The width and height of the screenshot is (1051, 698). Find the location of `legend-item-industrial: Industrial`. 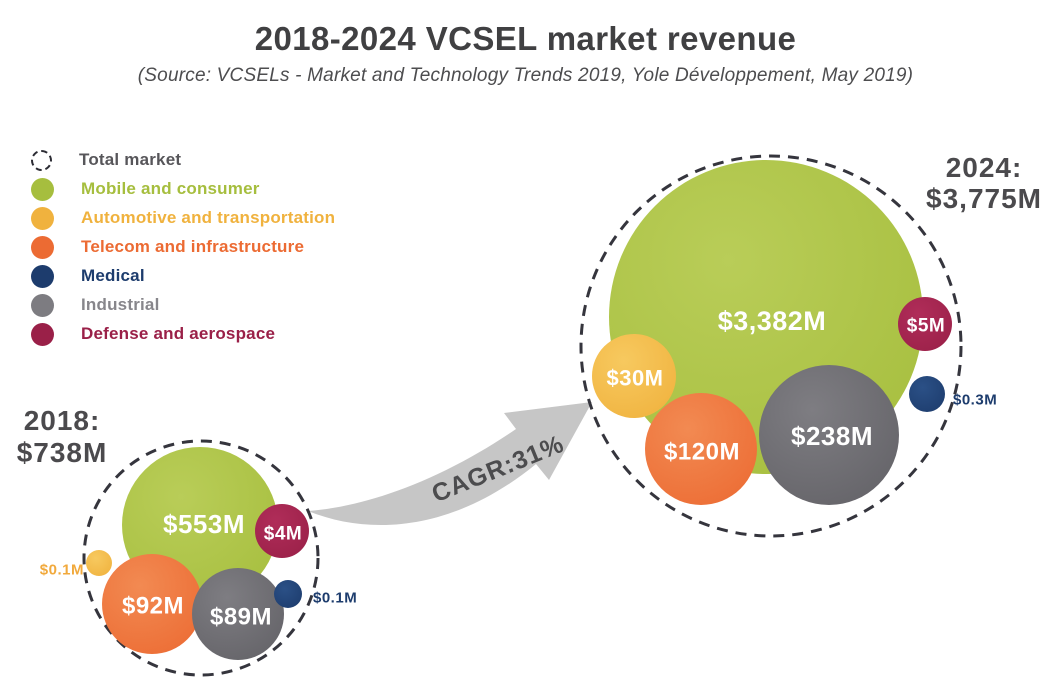

legend-item-industrial: Industrial is located at coordinates (183, 305).